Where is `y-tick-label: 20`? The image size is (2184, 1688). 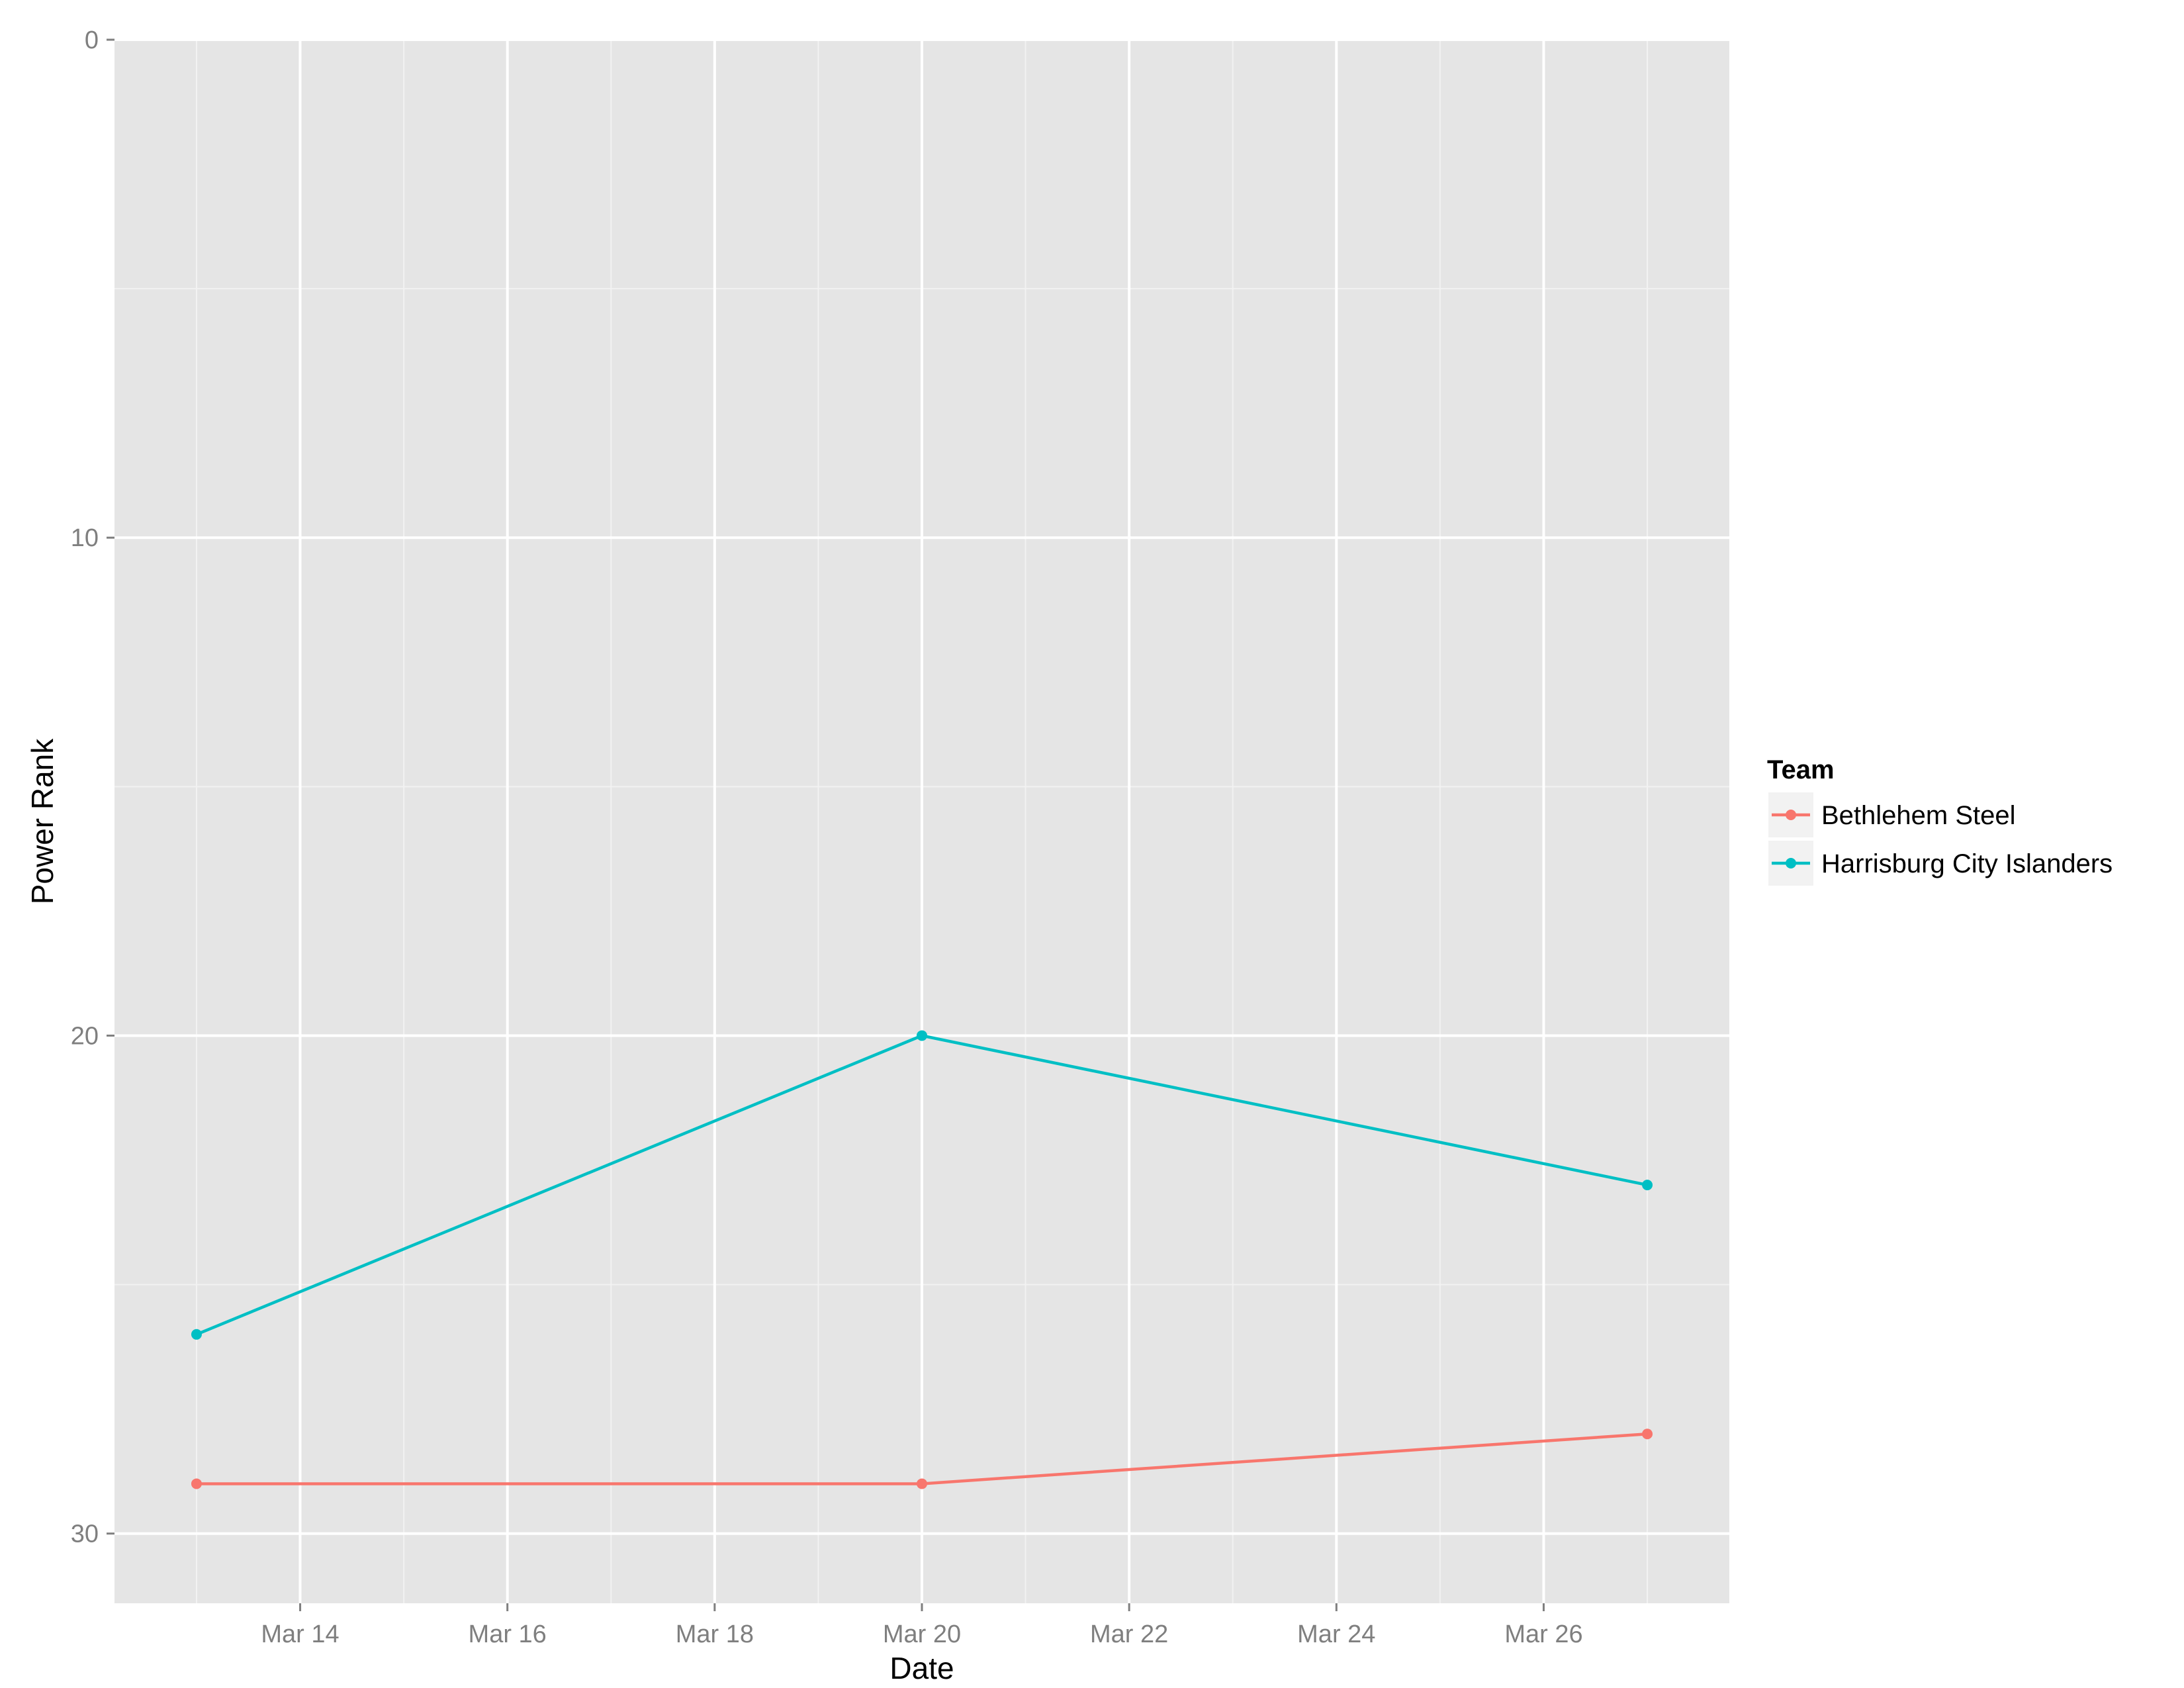 y-tick-label: 20 is located at coordinates (85, 1036).